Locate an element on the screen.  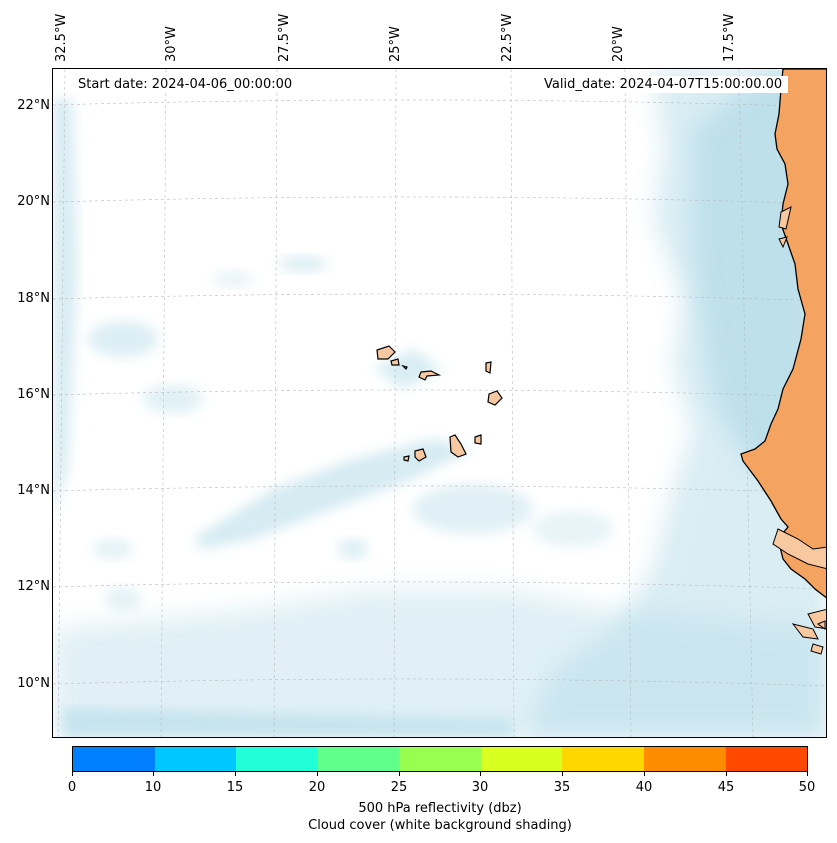
colorbar-tick-label: 25 is located at coordinates (399, 787).